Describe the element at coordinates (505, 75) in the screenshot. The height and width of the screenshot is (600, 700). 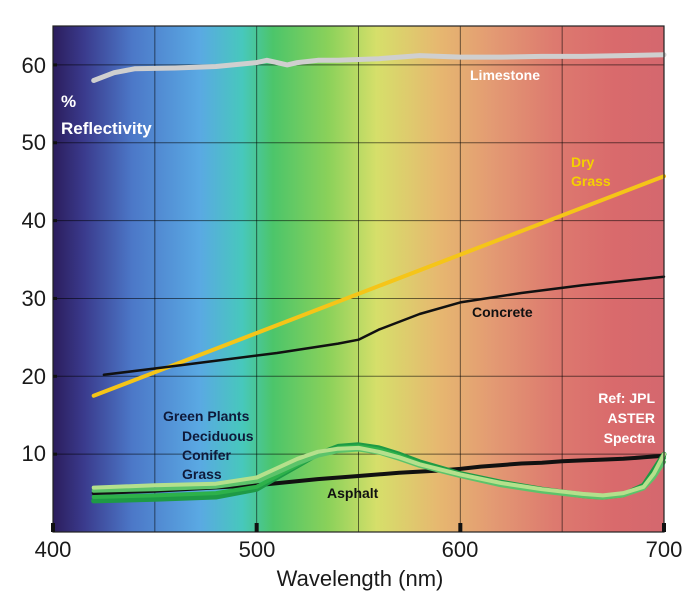
I see `limestone-label: Limestone` at that location.